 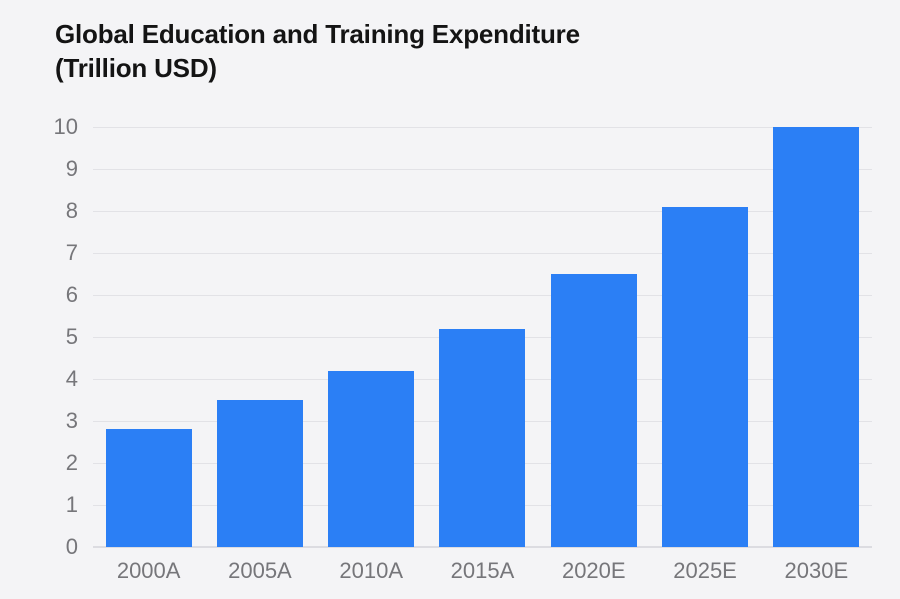 I want to click on bar-2005A, so click(x=259, y=473).